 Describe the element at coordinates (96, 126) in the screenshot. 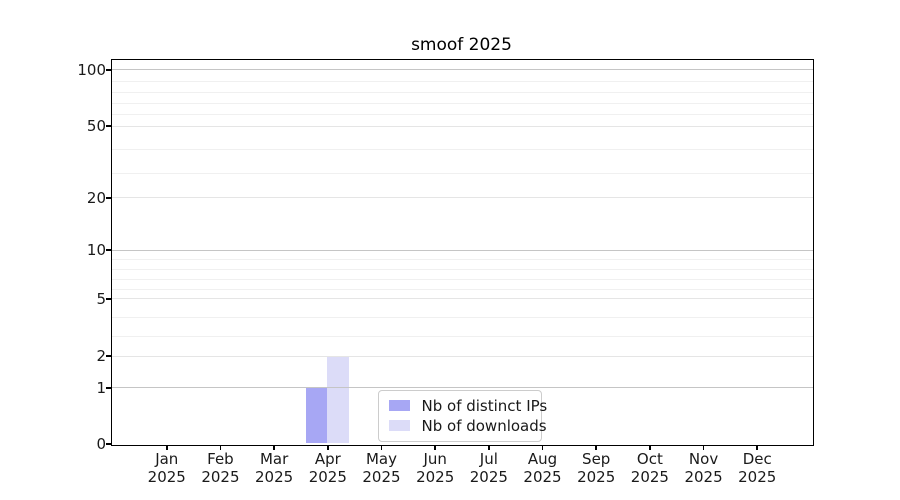

I see `y-tick-label-50: 50` at that location.